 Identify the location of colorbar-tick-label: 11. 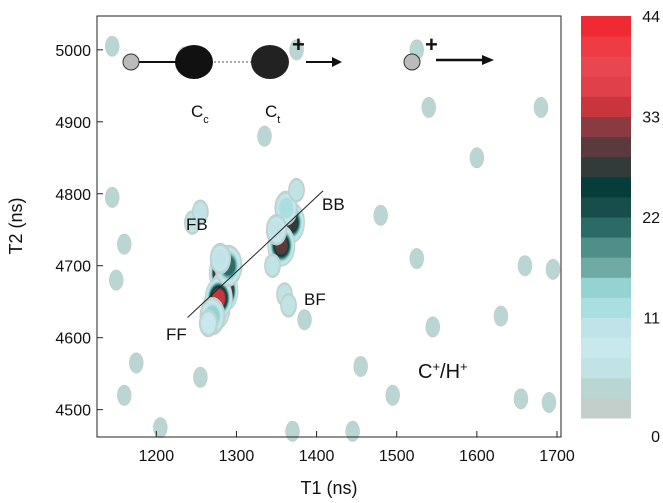
(651, 319).